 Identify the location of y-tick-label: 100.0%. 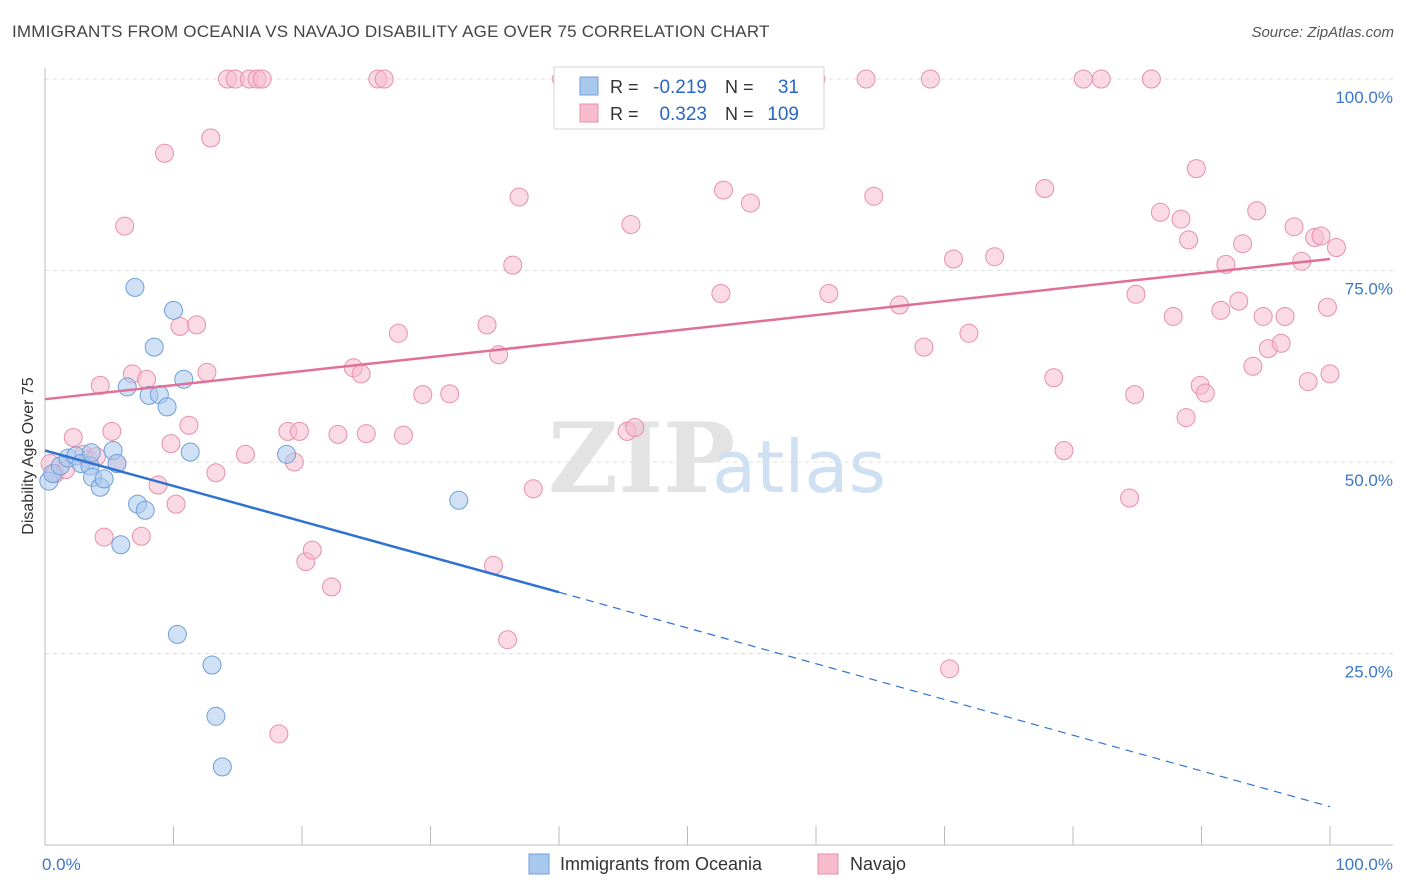
(1364, 97).